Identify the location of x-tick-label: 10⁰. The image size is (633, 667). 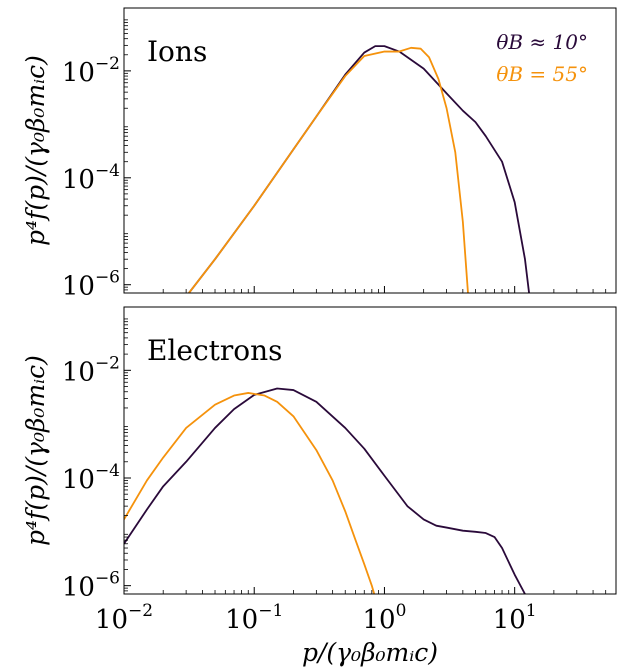
(384, 618).